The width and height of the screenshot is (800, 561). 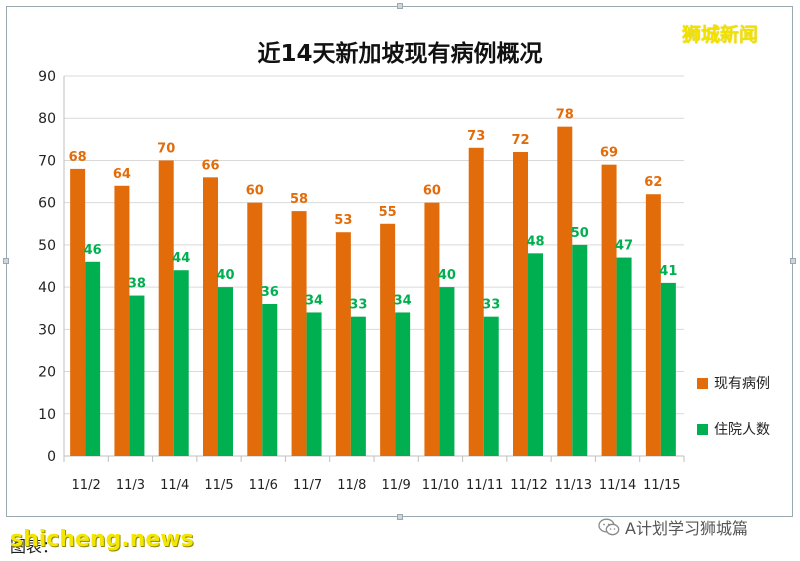 What do you see at coordinates (122, 174) in the screenshot?
I see `data-label-existing-cases: 64` at bounding box center [122, 174].